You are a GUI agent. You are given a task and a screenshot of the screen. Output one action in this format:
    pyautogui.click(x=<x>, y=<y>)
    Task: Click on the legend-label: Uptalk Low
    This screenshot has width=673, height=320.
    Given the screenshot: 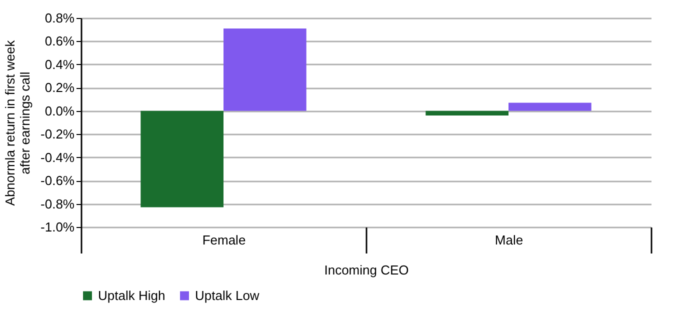 What is the action you would take?
    pyautogui.click(x=227, y=295)
    